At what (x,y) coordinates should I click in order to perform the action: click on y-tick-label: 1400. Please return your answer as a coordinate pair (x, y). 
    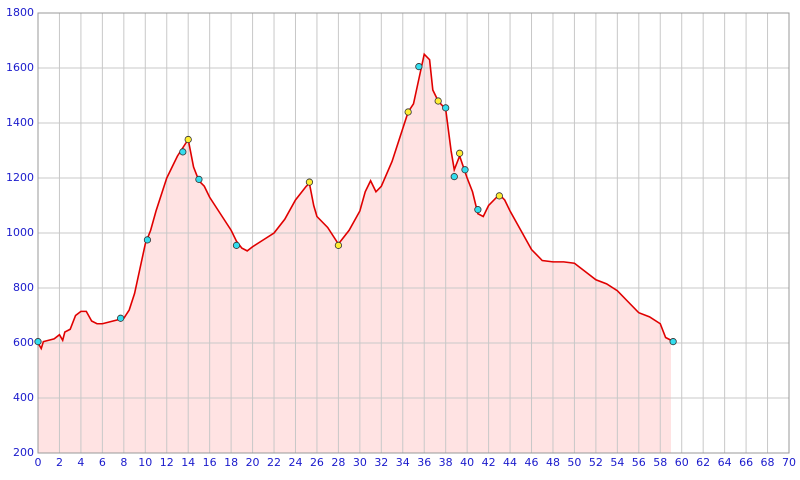
    Looking at the image, I should click on (20, 122).